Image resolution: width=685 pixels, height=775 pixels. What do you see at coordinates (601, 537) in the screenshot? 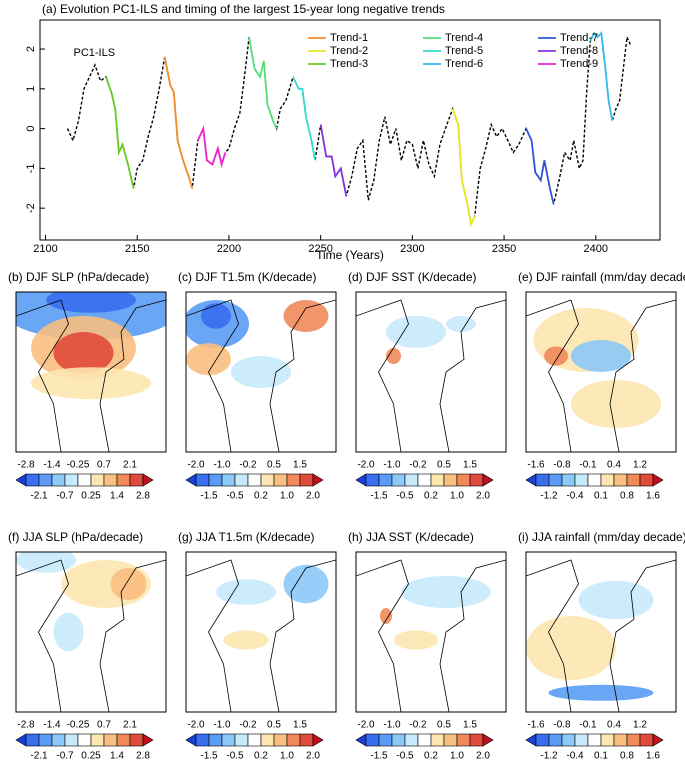
I see `map-title: (i) JJA rainfall (mm/day decade)` at bounding box center [601, 537].